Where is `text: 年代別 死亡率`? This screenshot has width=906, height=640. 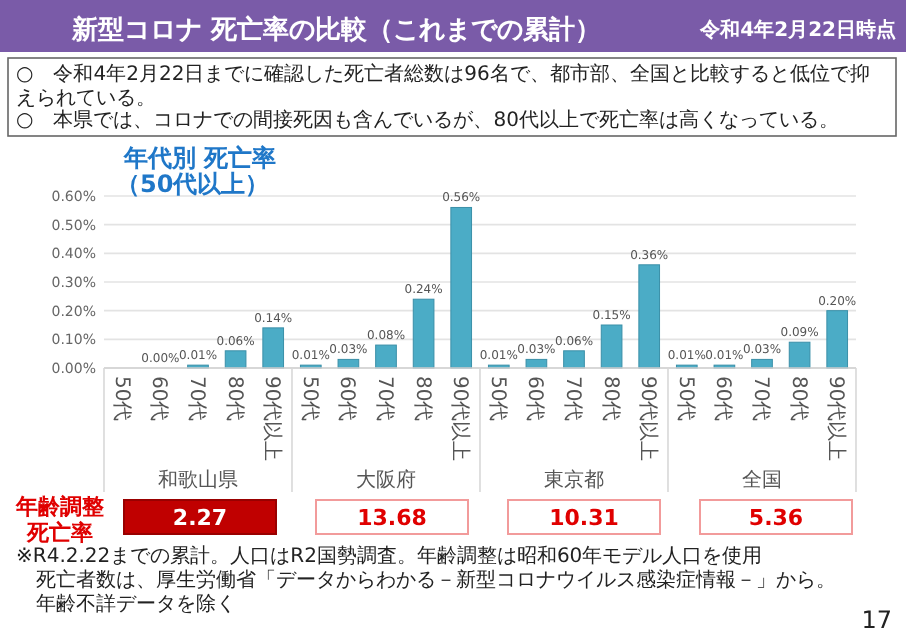 text: 年代別 死亡率 is located at coordinates (199, 158).